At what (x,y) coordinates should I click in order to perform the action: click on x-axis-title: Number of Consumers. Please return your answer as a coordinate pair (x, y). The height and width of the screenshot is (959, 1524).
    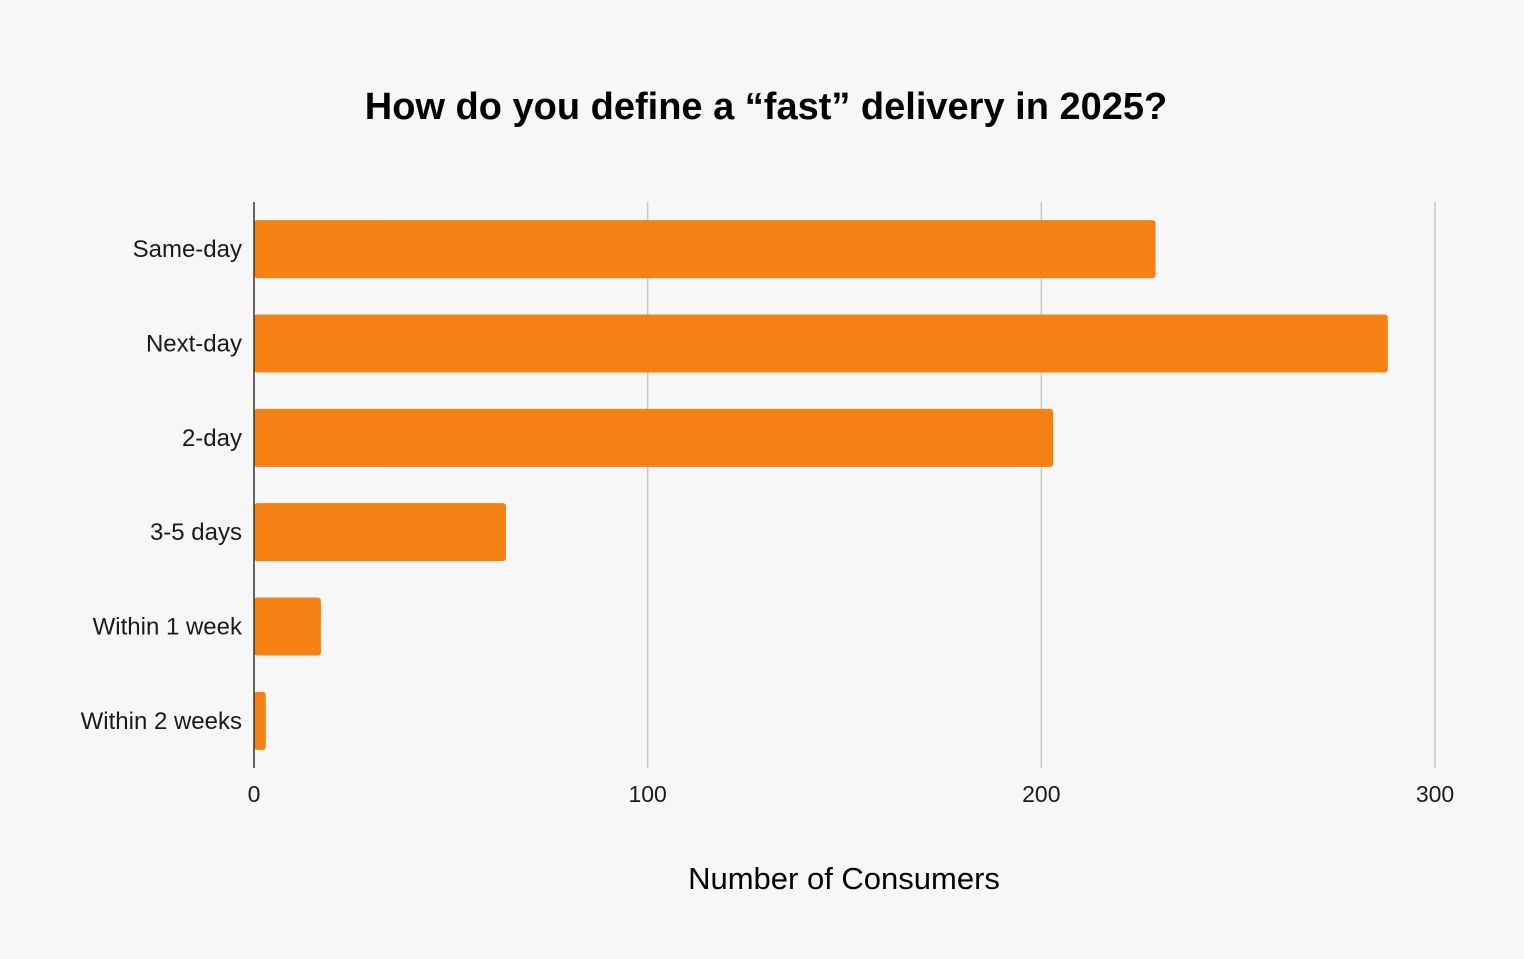
    Looking at the image, I should click on (844, 878).